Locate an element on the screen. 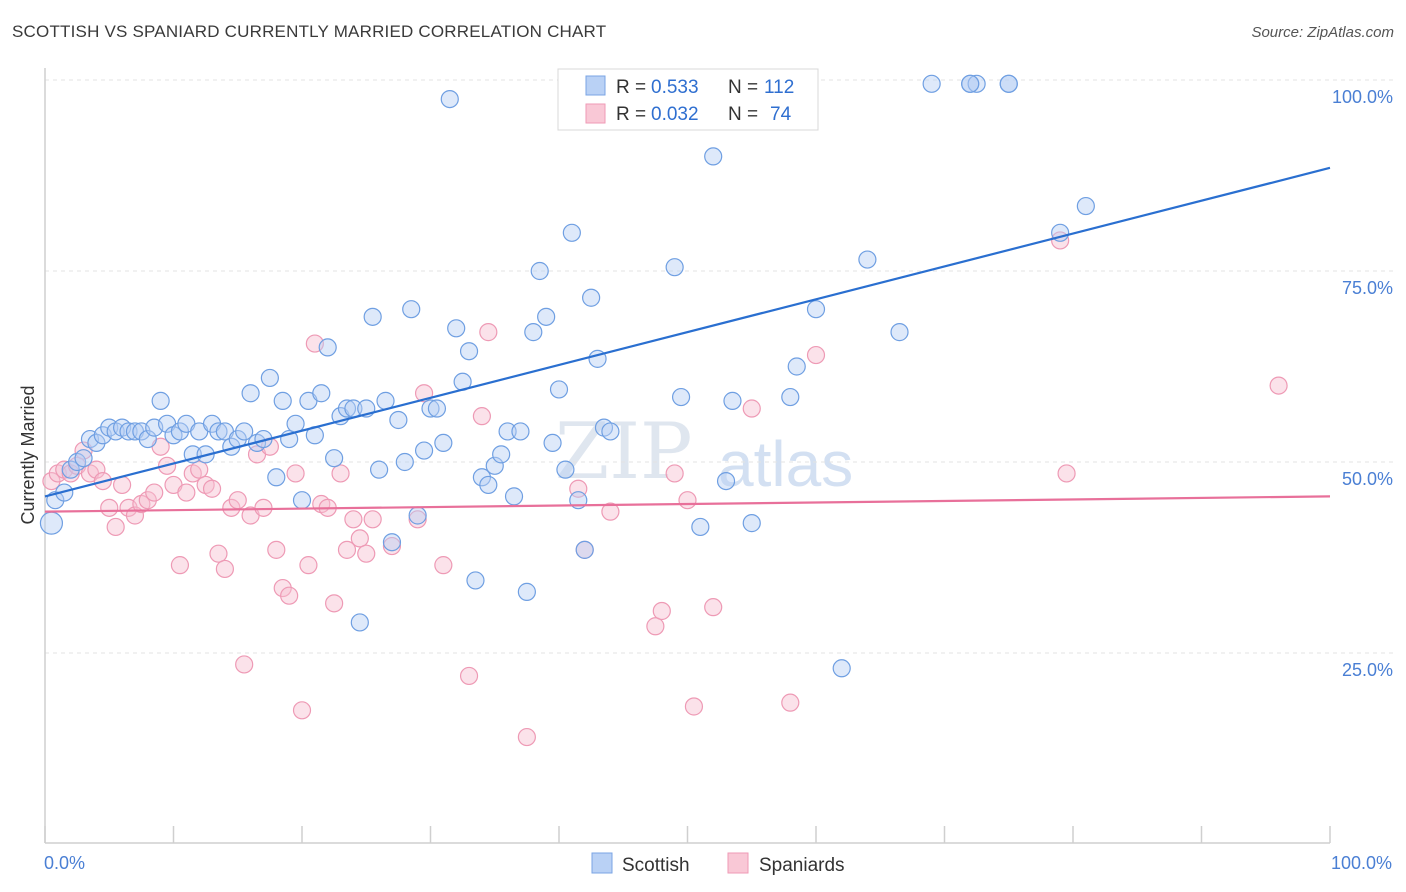  legend-r-value-spaniards: 0.032 is located at coordinates (675, 114).